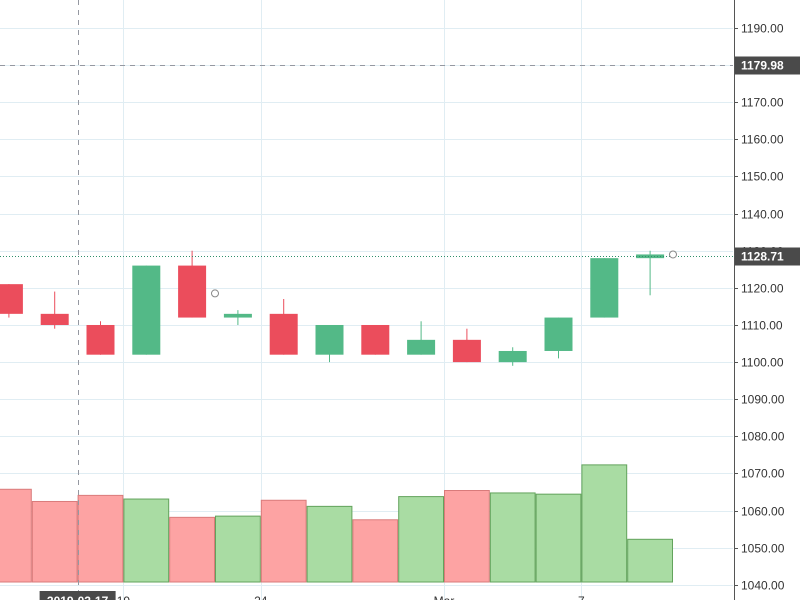 The width and height of the screenshot is (800, 605). I want to click on price-tick-label: 1070.00, so click(763, 474).